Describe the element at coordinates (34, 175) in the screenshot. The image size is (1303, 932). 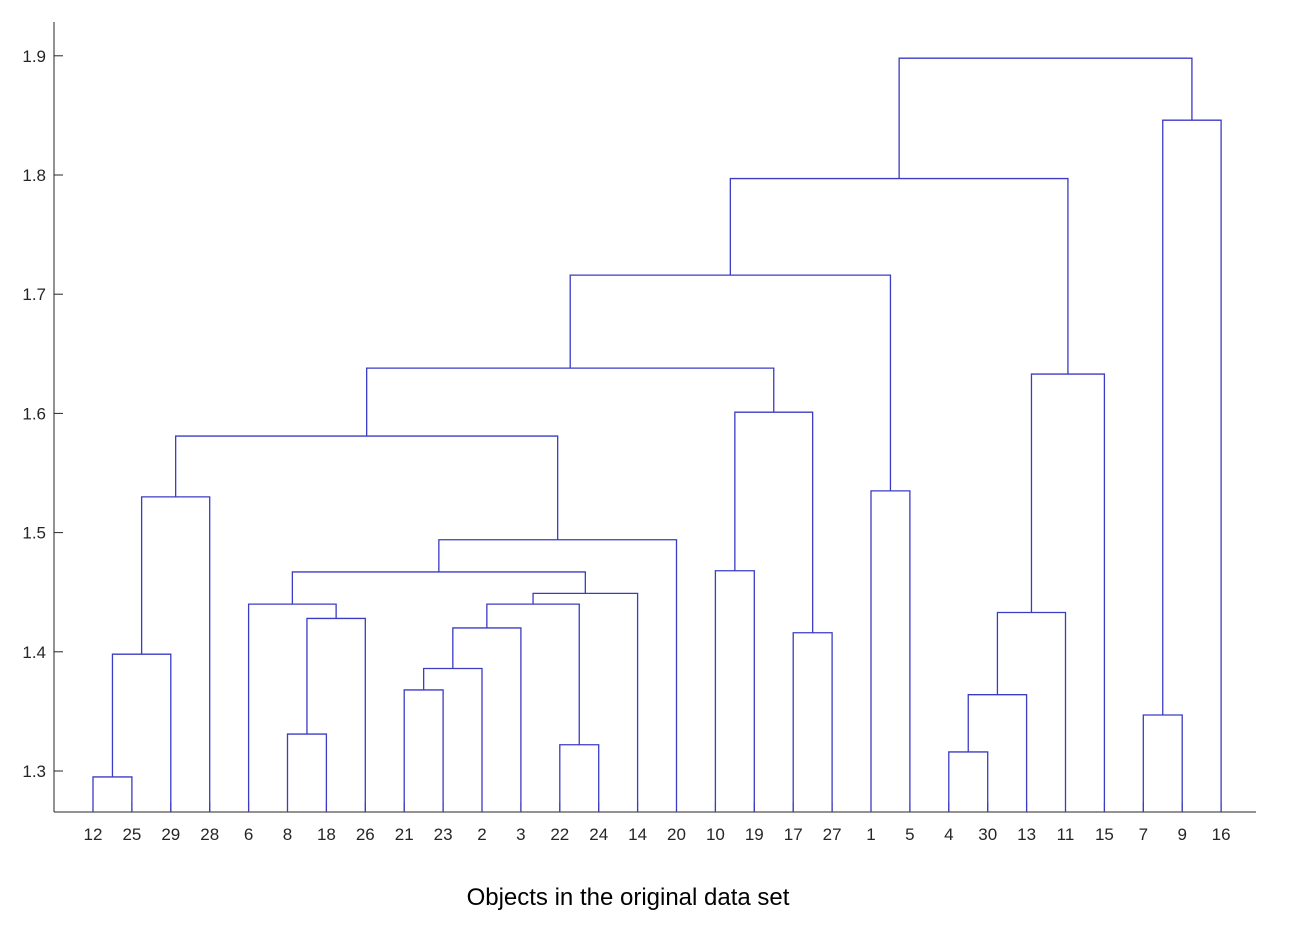
I see `y-tick-label: 1.8` at that location.